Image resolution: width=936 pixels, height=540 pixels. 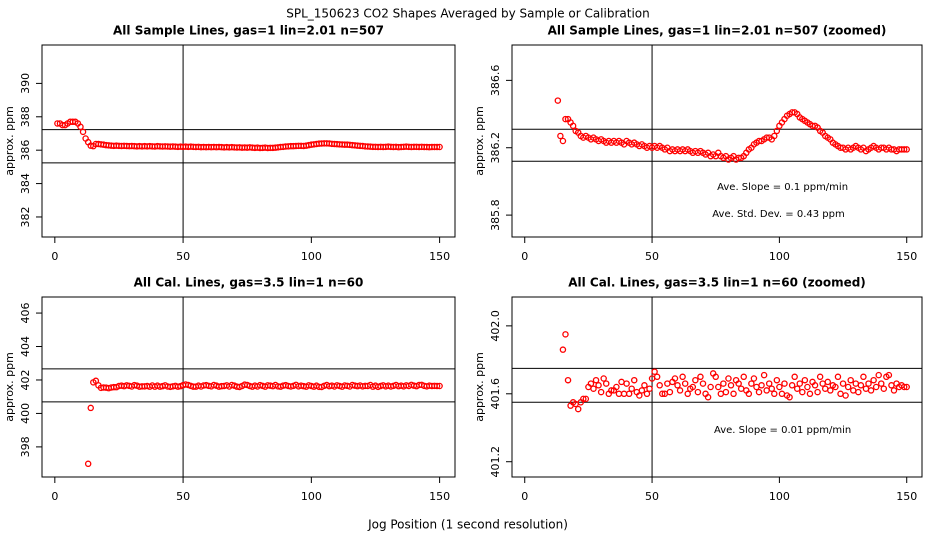 I want to click on y-tick-label: 384, so click(x=25, y=183).